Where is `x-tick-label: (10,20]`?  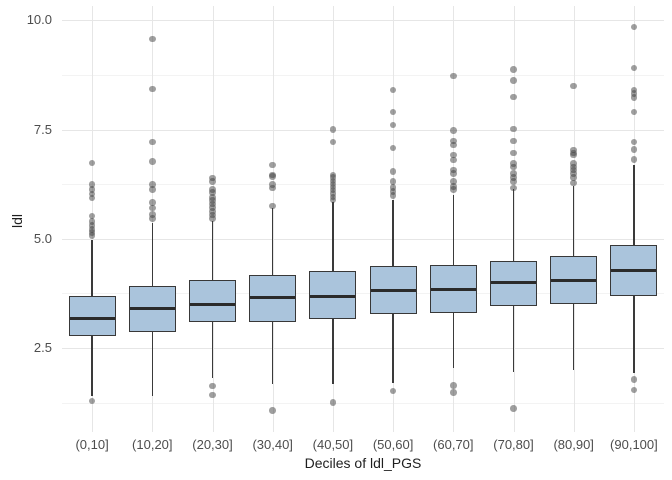
x-tick-label: (10,20] is located at coordinates (152, 444).